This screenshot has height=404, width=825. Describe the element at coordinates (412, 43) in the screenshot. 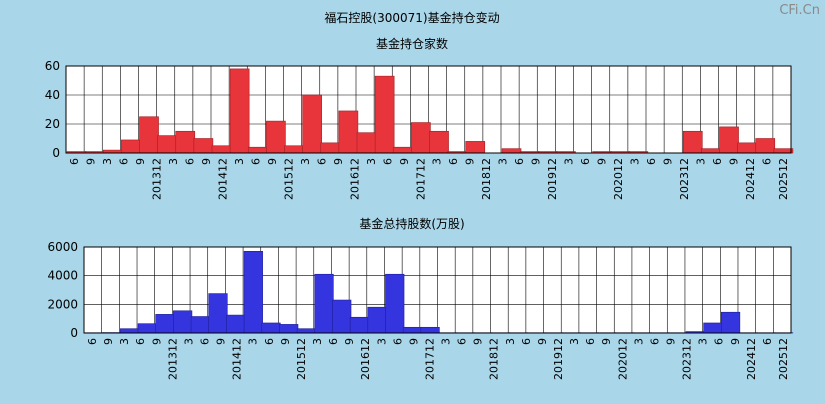

I see `chart-title-holders: 基金持仓家数` at that location.